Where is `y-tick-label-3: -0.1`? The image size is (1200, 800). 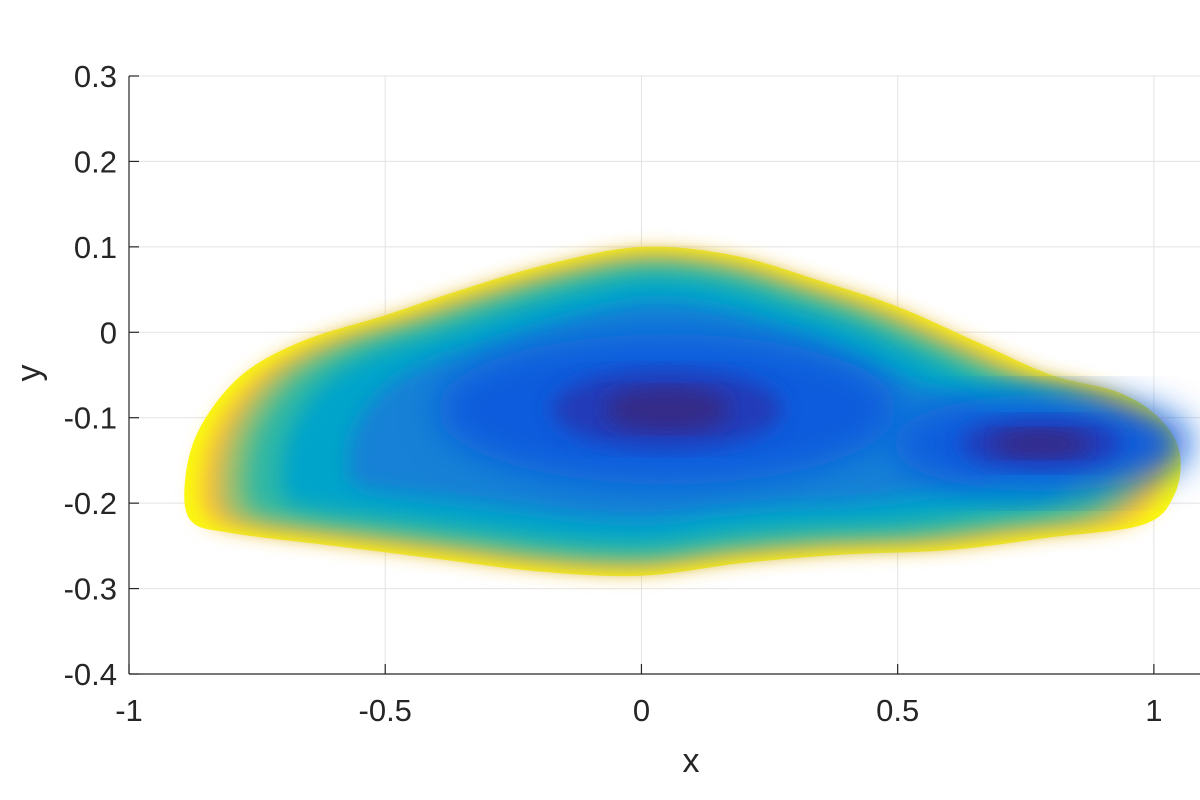 y-tick-label-3: -0.1 is located at coordinates (90, 418).